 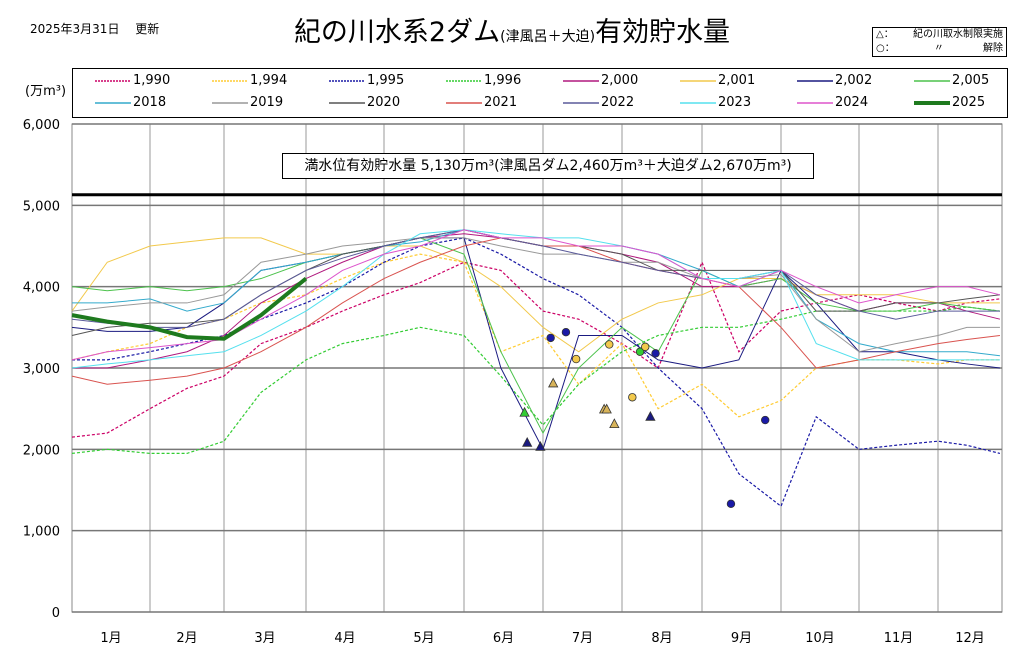 What do you see at coordinates (41, 532) in the screenshot?
I see `y-tick-label: 1,000` at bounding box center [41, 532].